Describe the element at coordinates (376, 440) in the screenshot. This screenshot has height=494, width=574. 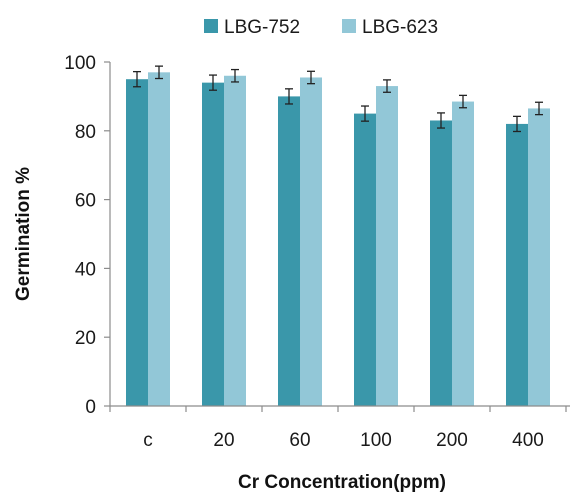
I see `x-tick-label-100: 100` at that location.